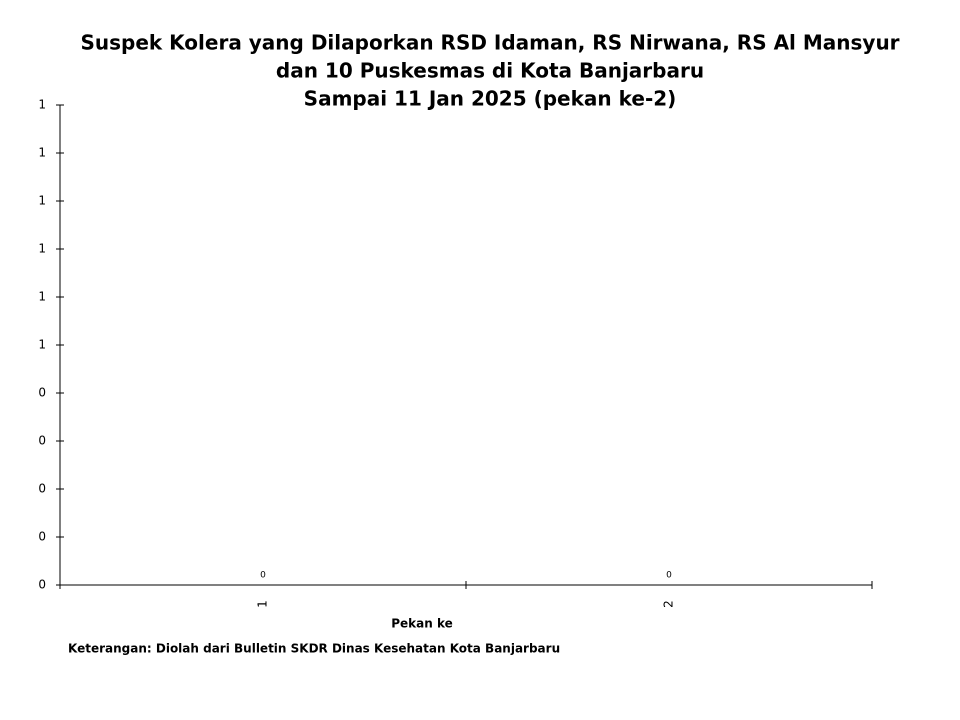 Image resolution: width=960 pixels, height=720 pixels. I want to click on chart-title: dan 10 Puskesmas di Kota Banjarbaru, so click(490, 71).